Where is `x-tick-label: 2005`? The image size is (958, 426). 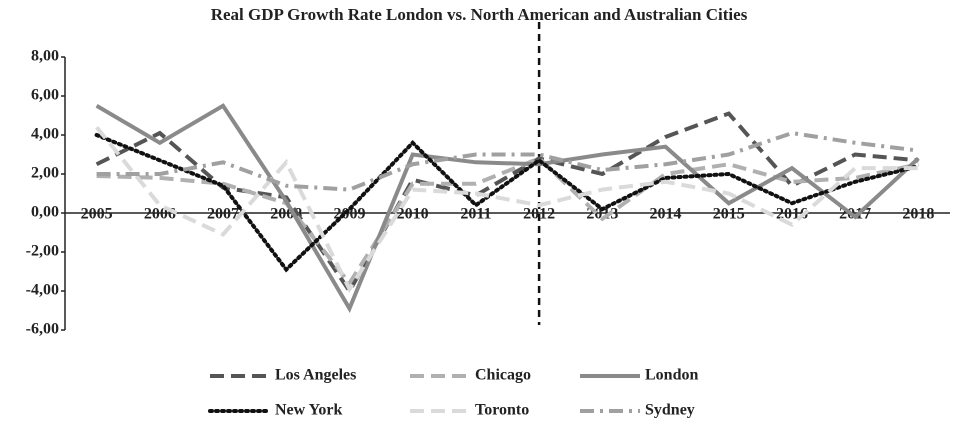
x-tick-label: 2005 is located at coordinates (97, 214).